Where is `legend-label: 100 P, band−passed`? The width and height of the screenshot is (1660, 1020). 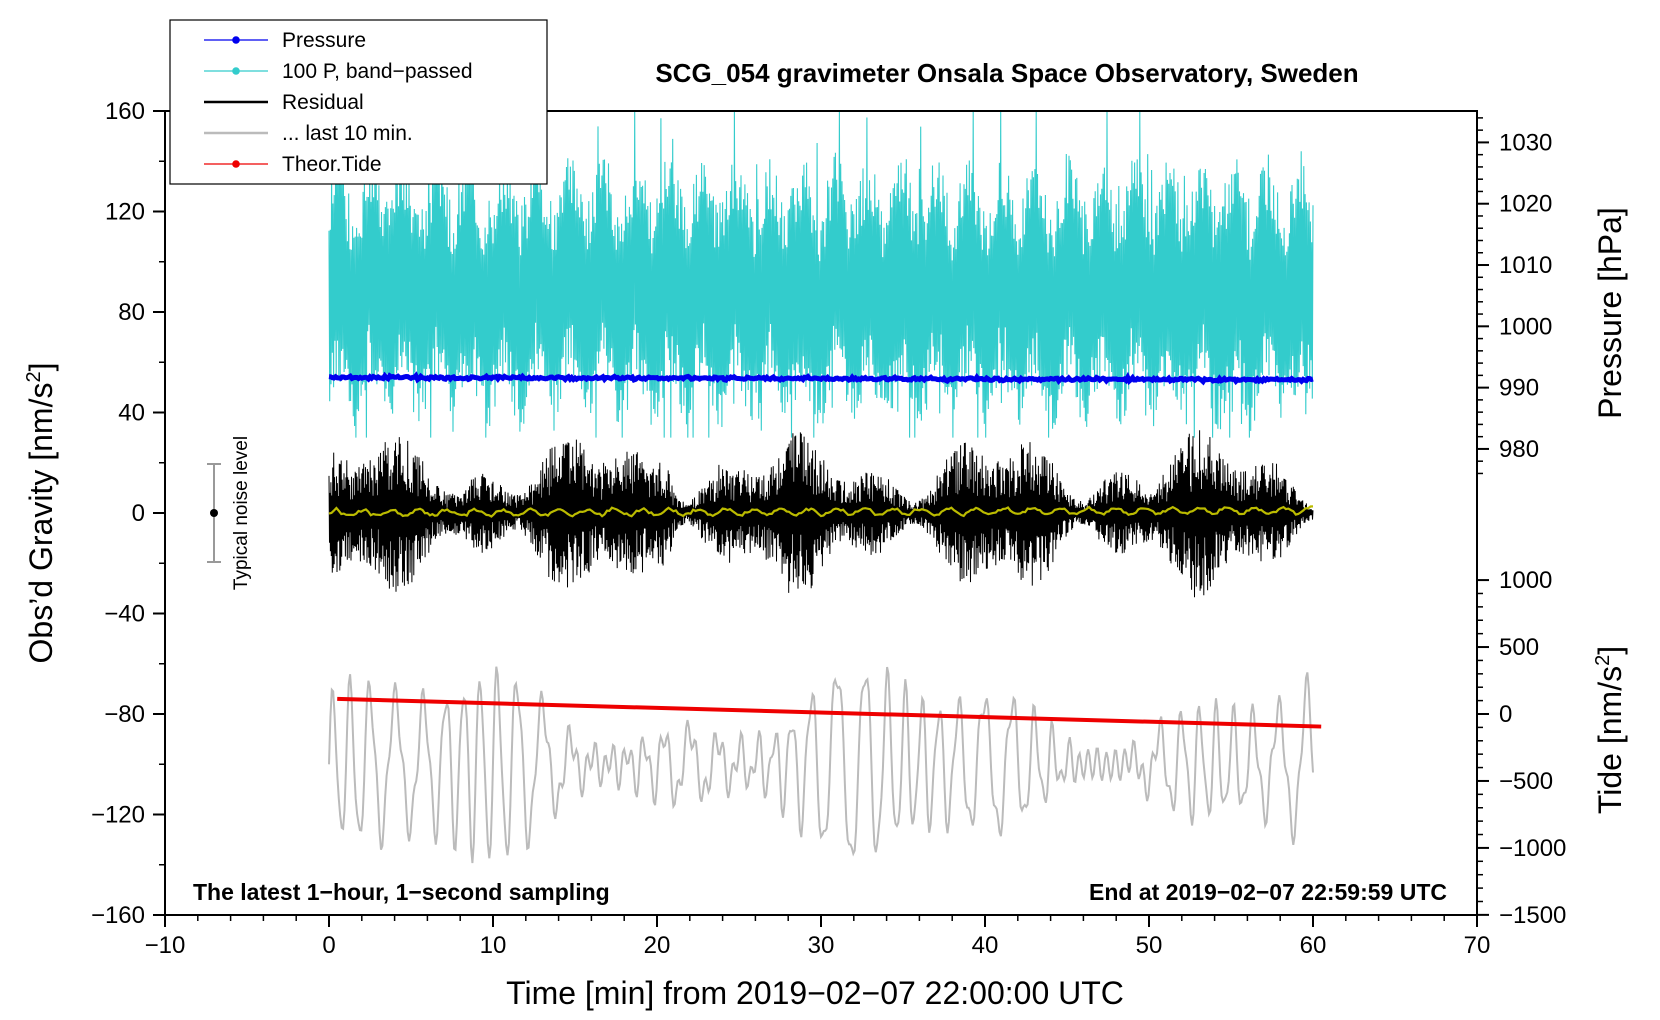 legend-label: 100 P, band−passed is located at coordinates (377, 71).